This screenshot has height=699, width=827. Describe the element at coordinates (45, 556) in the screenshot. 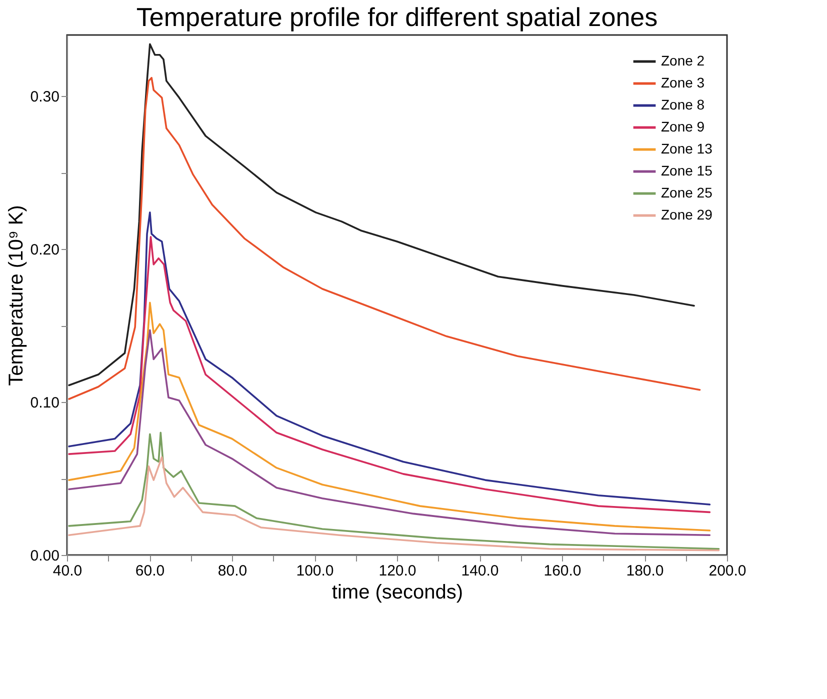

I see `y-tick-label: 0.00` at that location.